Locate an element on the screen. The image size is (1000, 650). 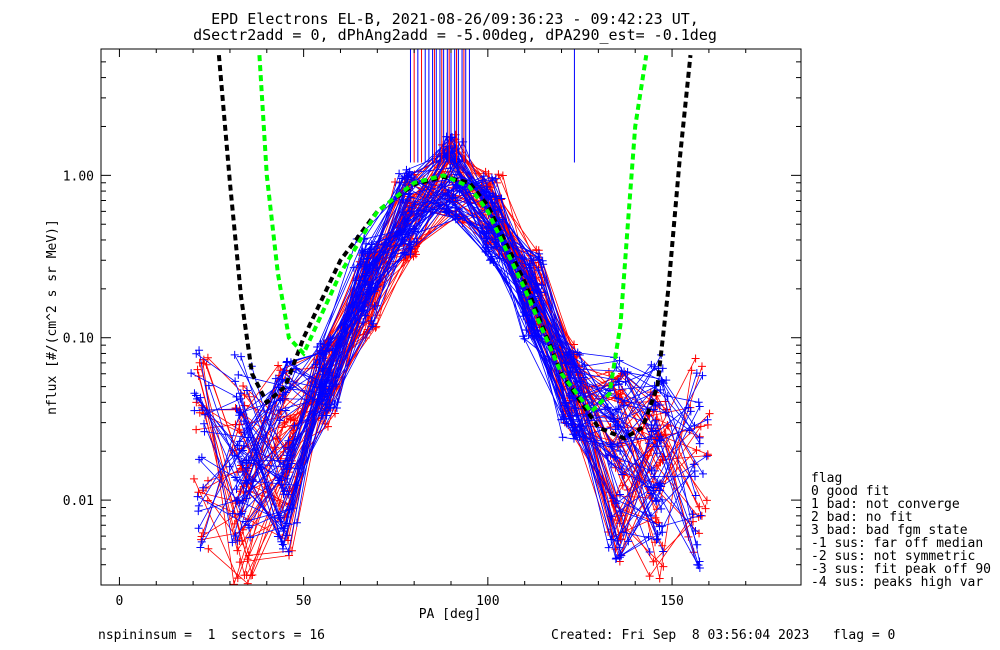
flag-legend-item: -4 sus: peaks high var is located at coordinates (897, 582).